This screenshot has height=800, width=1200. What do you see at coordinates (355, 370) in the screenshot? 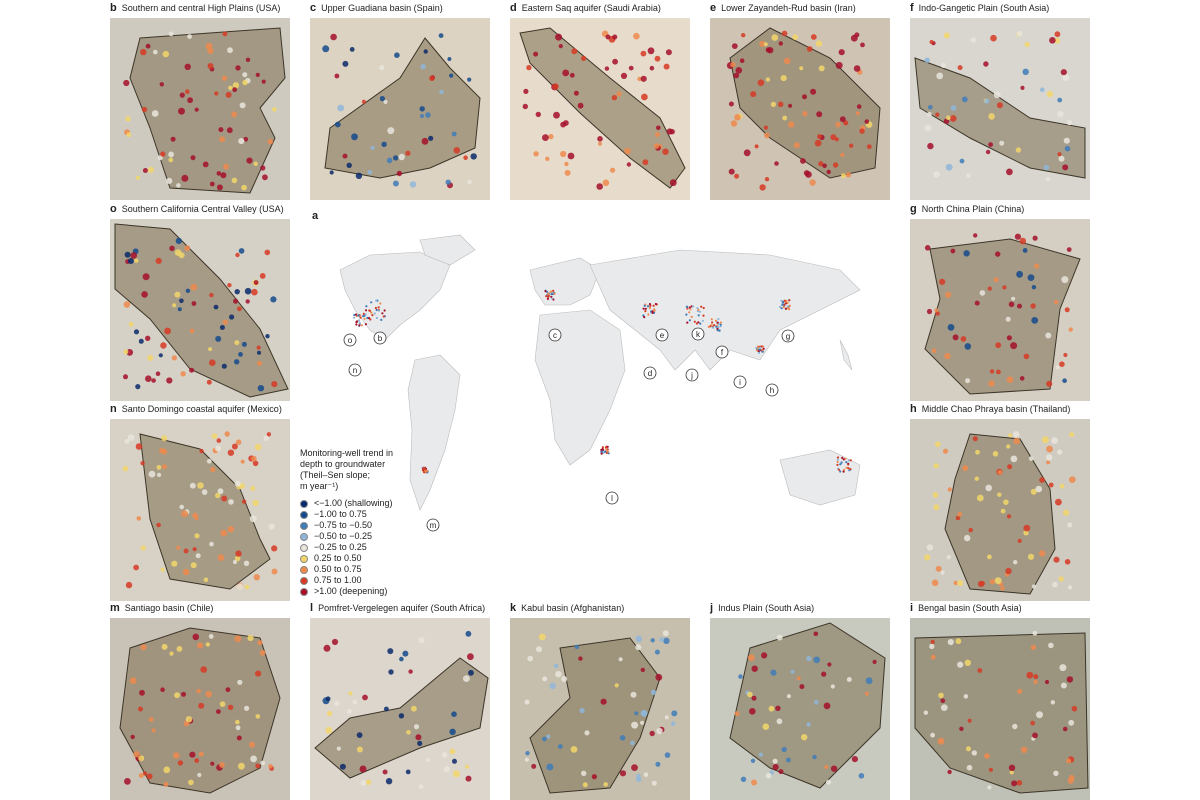
I see `region-marker-label: n` at bounding box center [355, 370].